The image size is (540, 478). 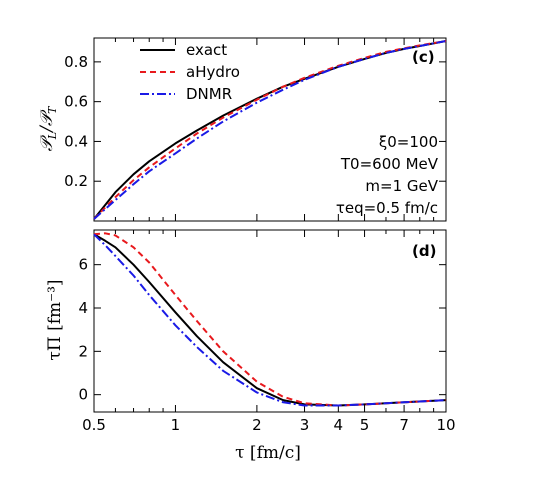 What do you see at coordinates (52, 136) in the screenshot?
I see `ylabel-l-sub: L` at bounding box center [52, 136].